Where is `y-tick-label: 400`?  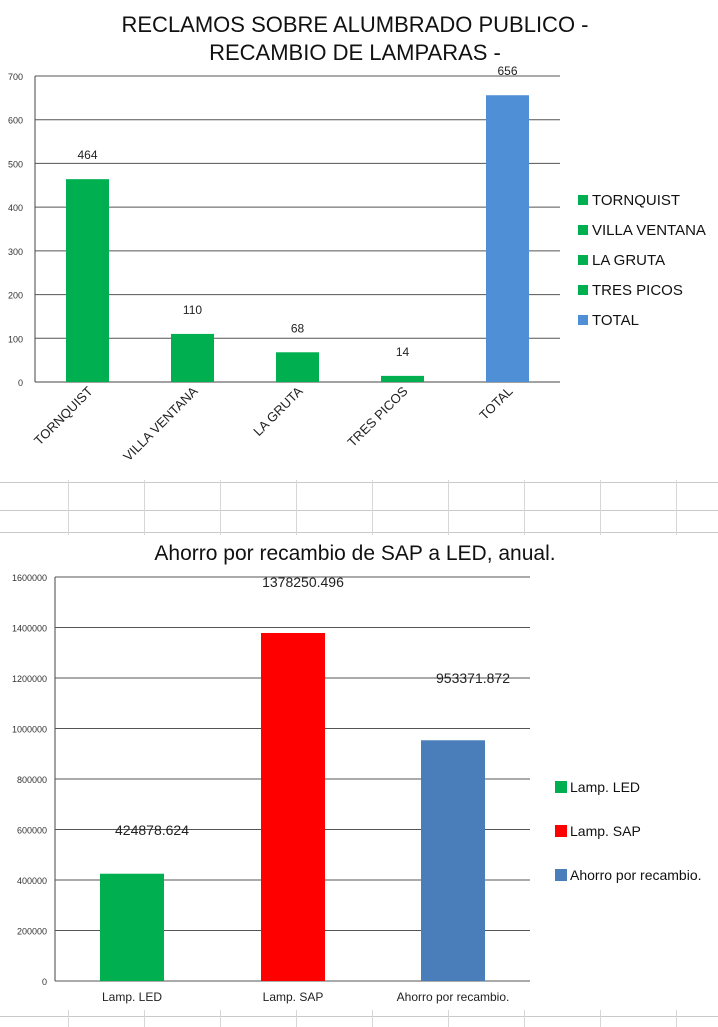 y-tick-label: 400 is located at coordinates (15, 208).